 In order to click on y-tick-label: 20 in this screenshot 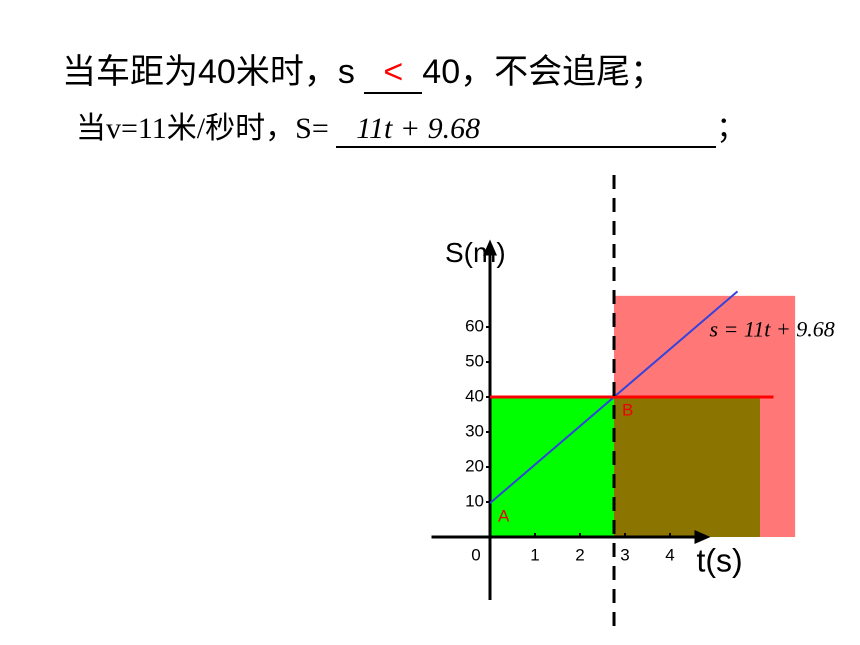, I will do `click(474, 465)`.